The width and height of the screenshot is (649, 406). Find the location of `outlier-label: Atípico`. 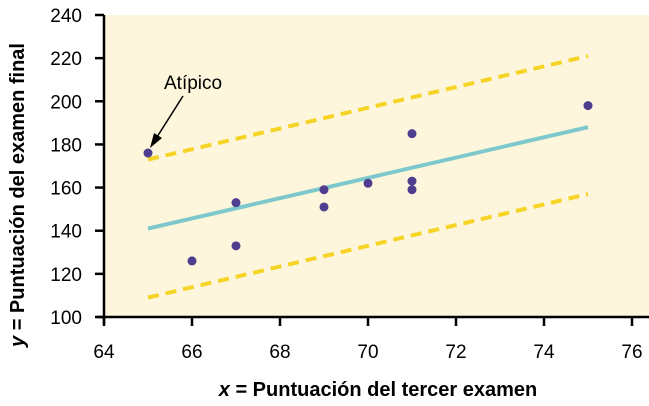

outlier-label: Atípico is located at coordinates (193, 83).